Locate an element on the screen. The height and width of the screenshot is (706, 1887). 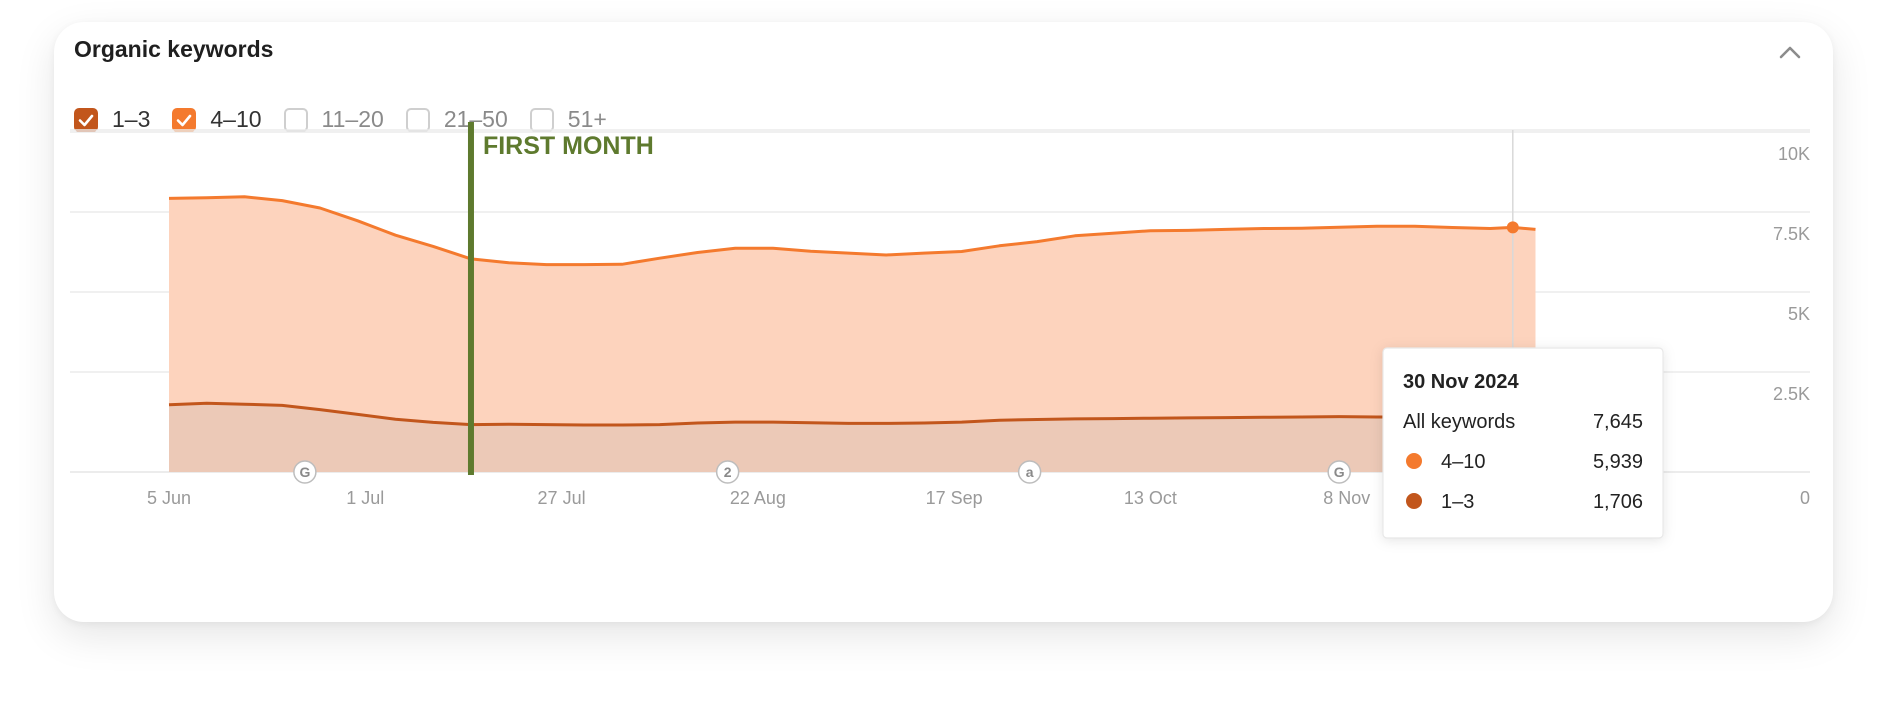
y-tick-label: 10K is located at coordinates (1794, 154).